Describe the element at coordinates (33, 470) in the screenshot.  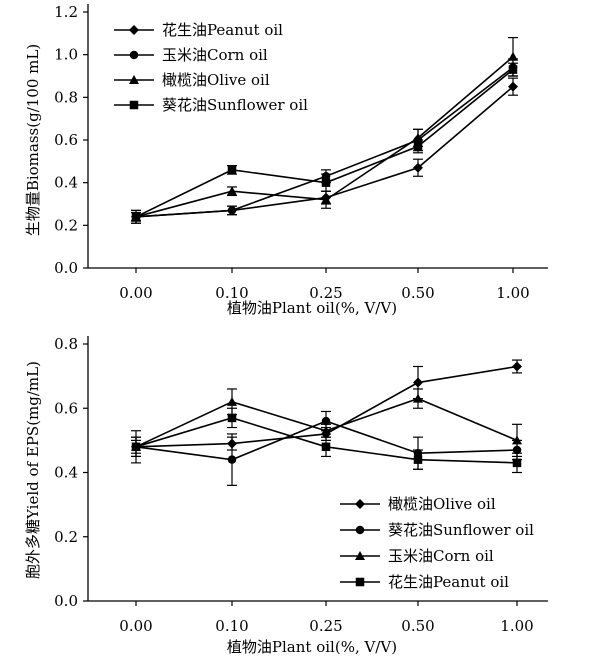
I see `y-axis-title: 胞外多糖Yield of EPS(mg/mL)` at that location.